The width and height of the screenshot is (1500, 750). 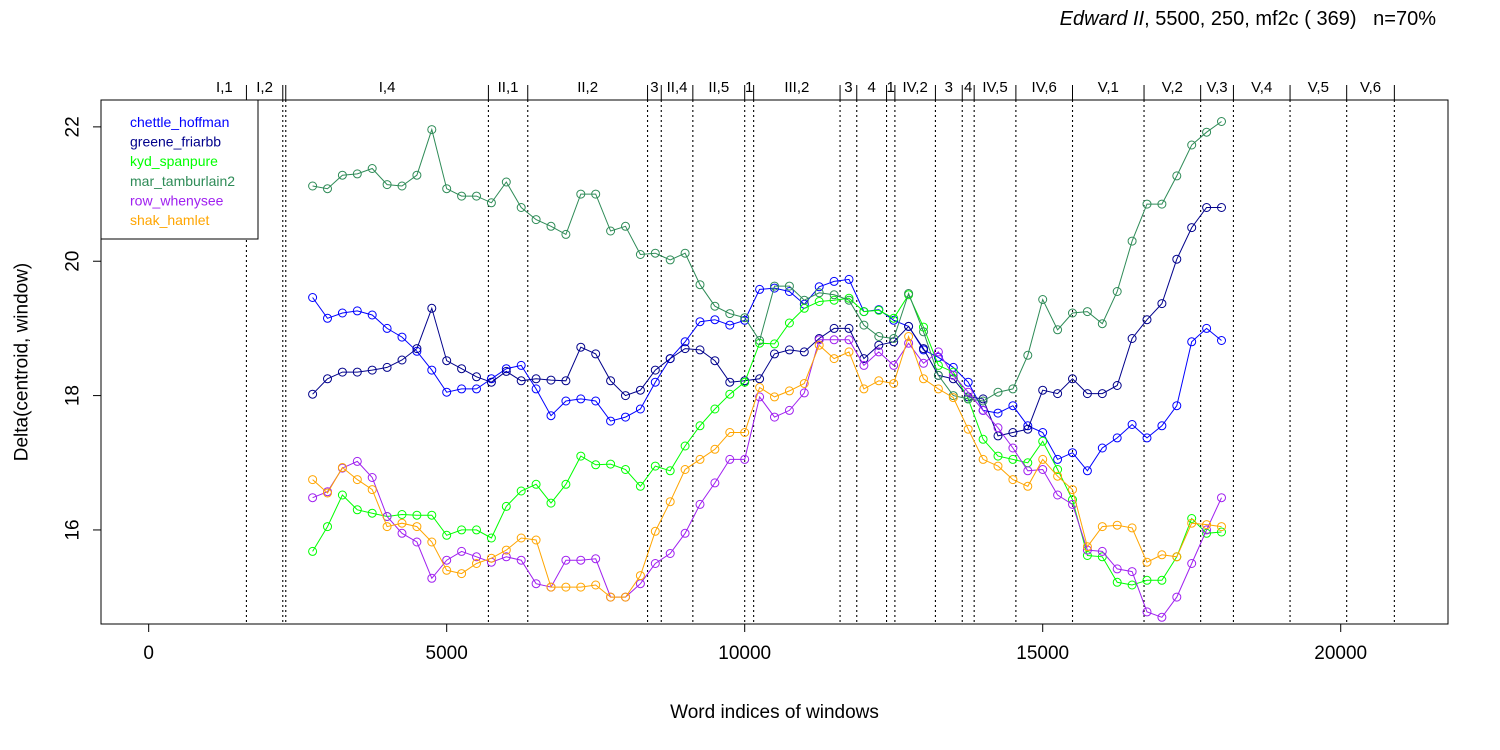 What do you see at coordinates (73, 395) in the screenshot?
I see `y-tick-label: 18` at bounding box center [73, 395].